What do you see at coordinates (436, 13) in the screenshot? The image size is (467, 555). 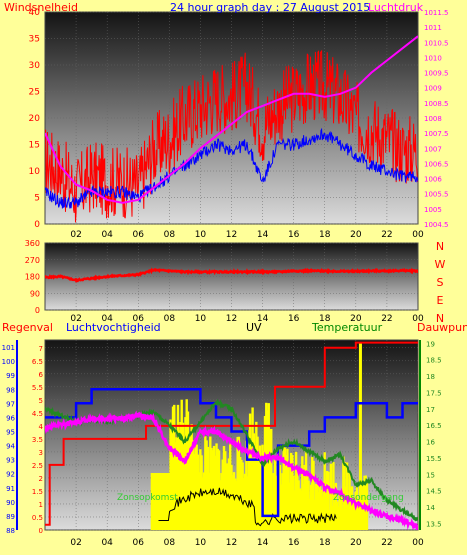 I see `pressure-axis-tick: 1011.5` at bounding box center [436, 13].